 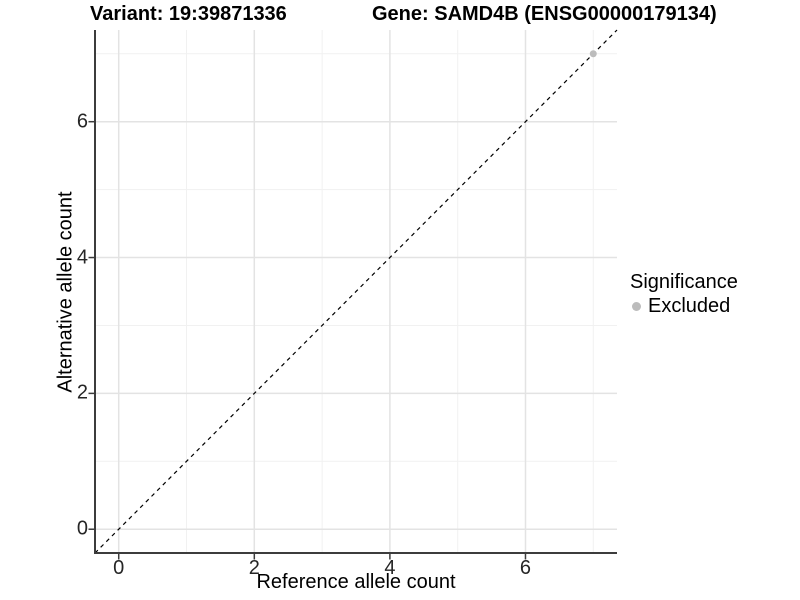 What do you see at coordinates (684, 294) in the screenshot?
I see `legend: Significance Excluded` at bounding box center [684, 294].